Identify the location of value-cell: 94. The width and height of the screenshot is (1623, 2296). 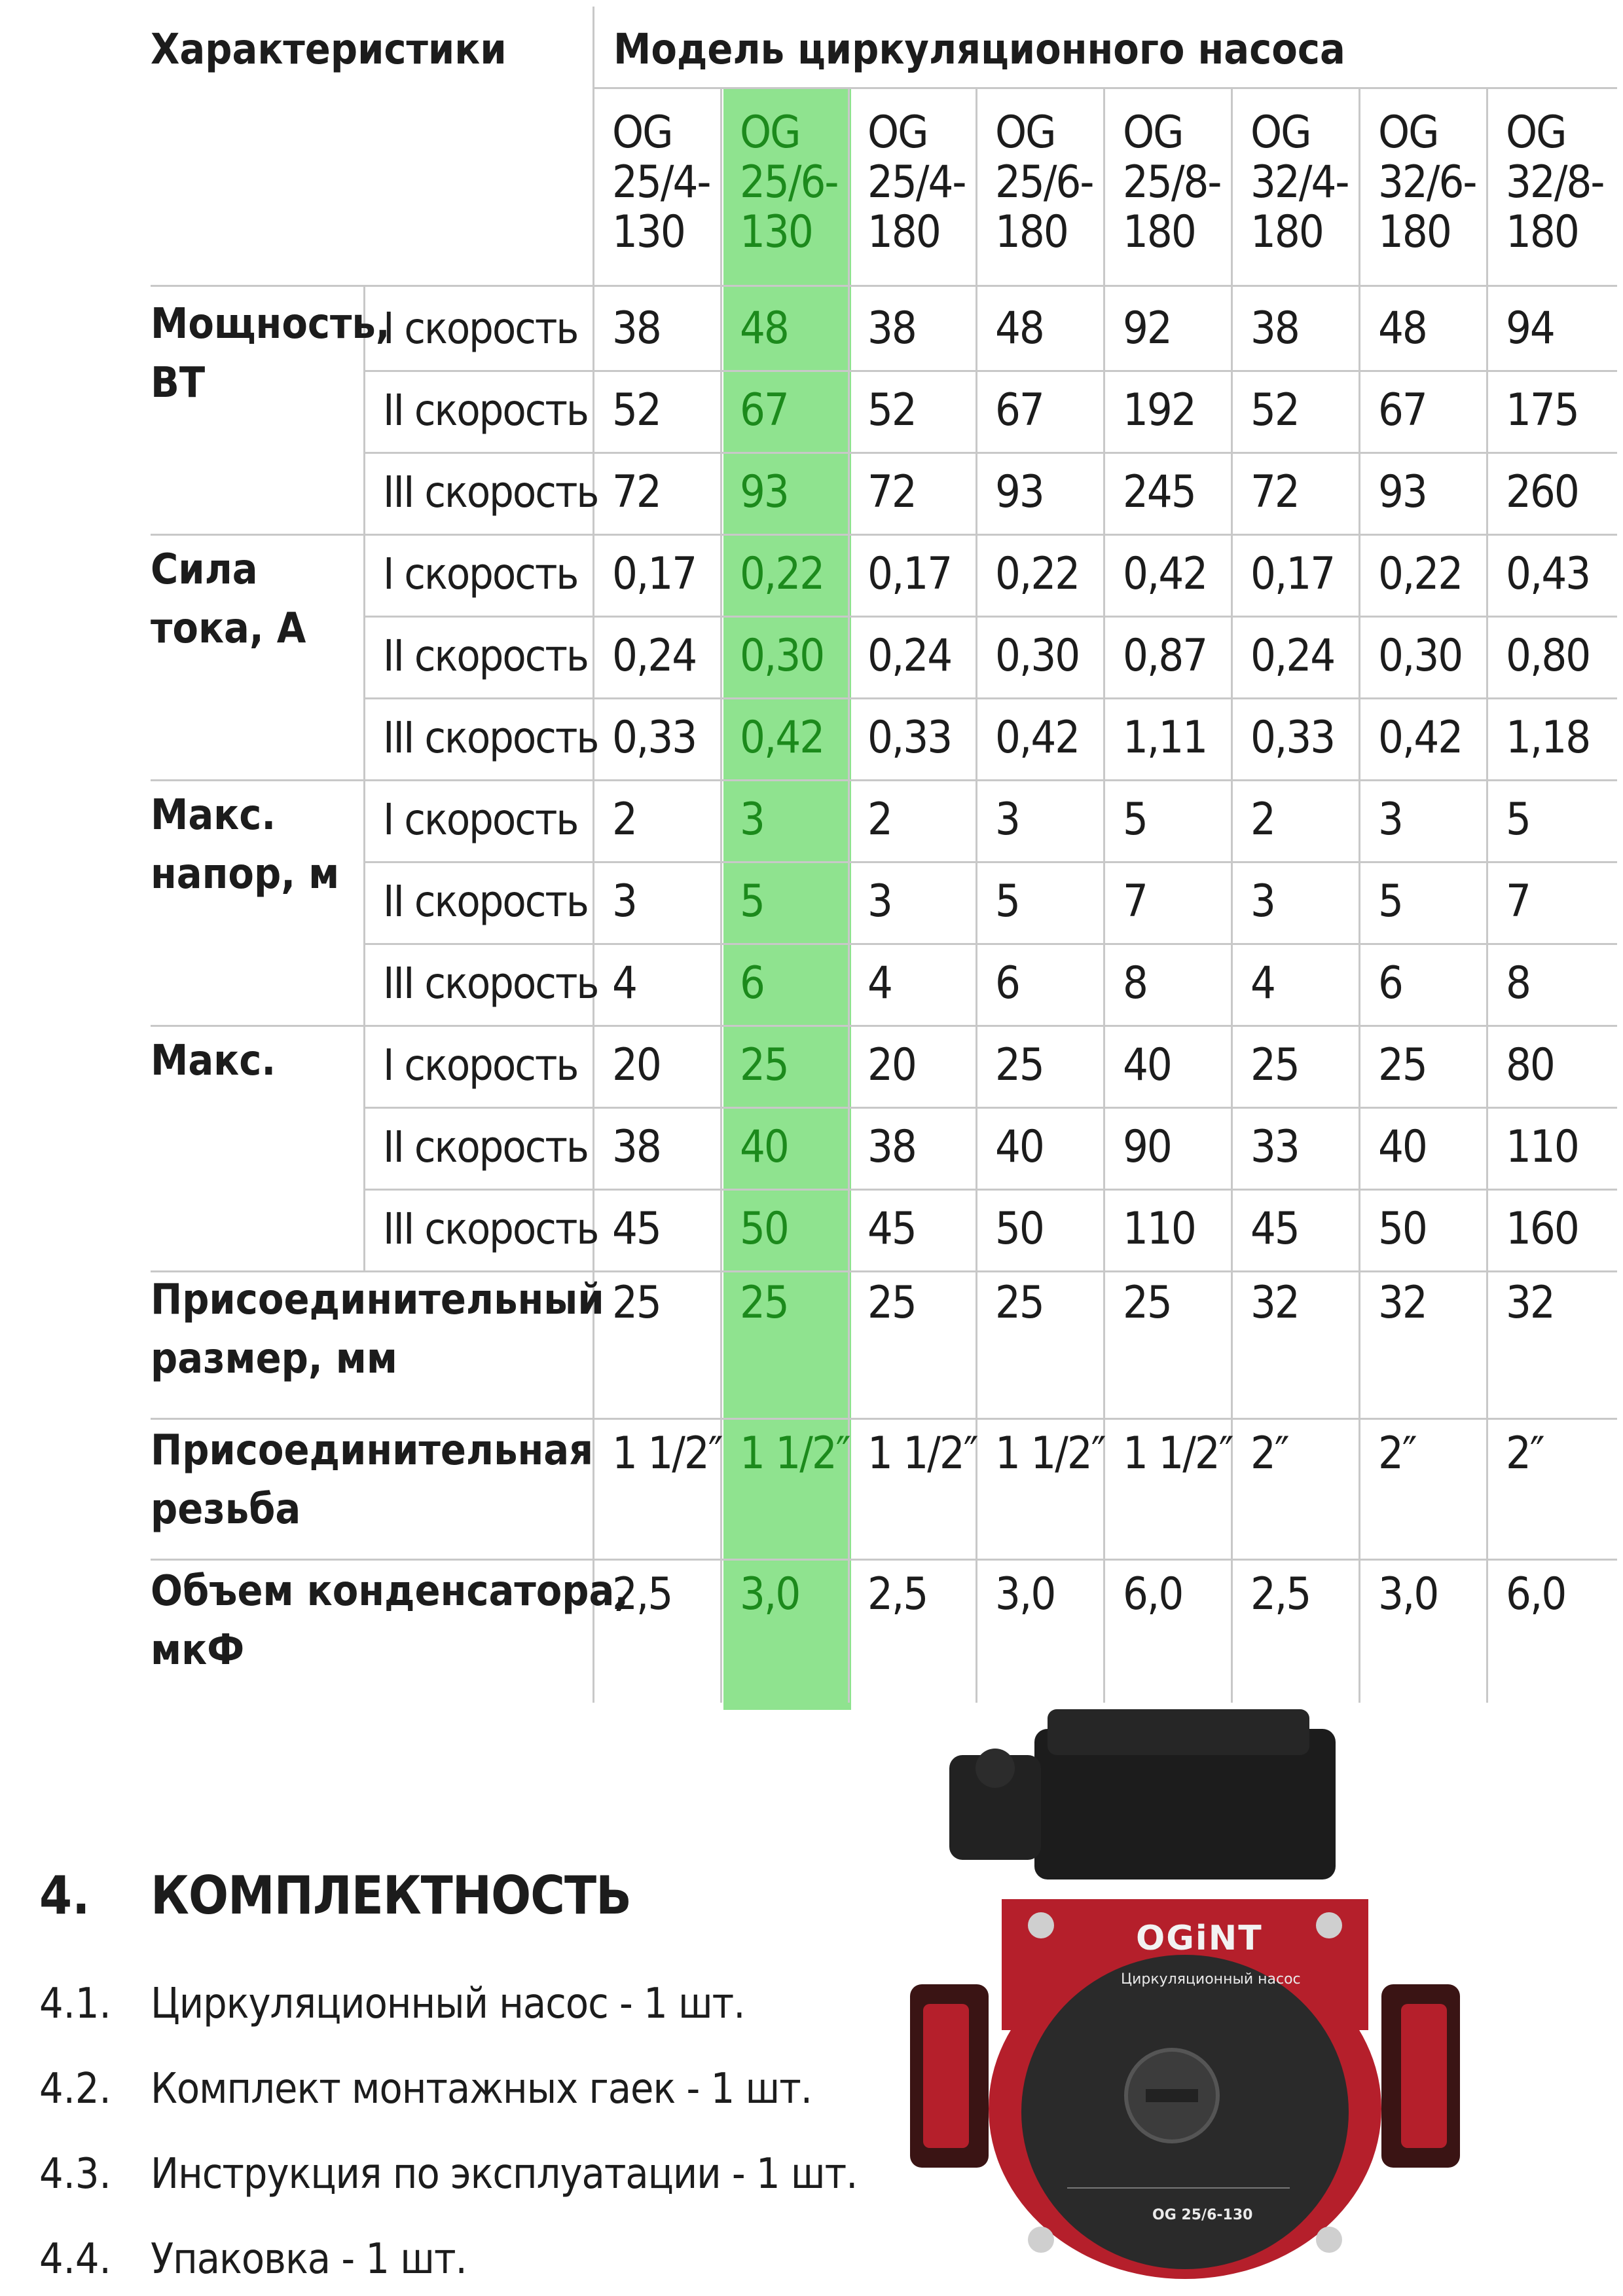
(1531, 329).